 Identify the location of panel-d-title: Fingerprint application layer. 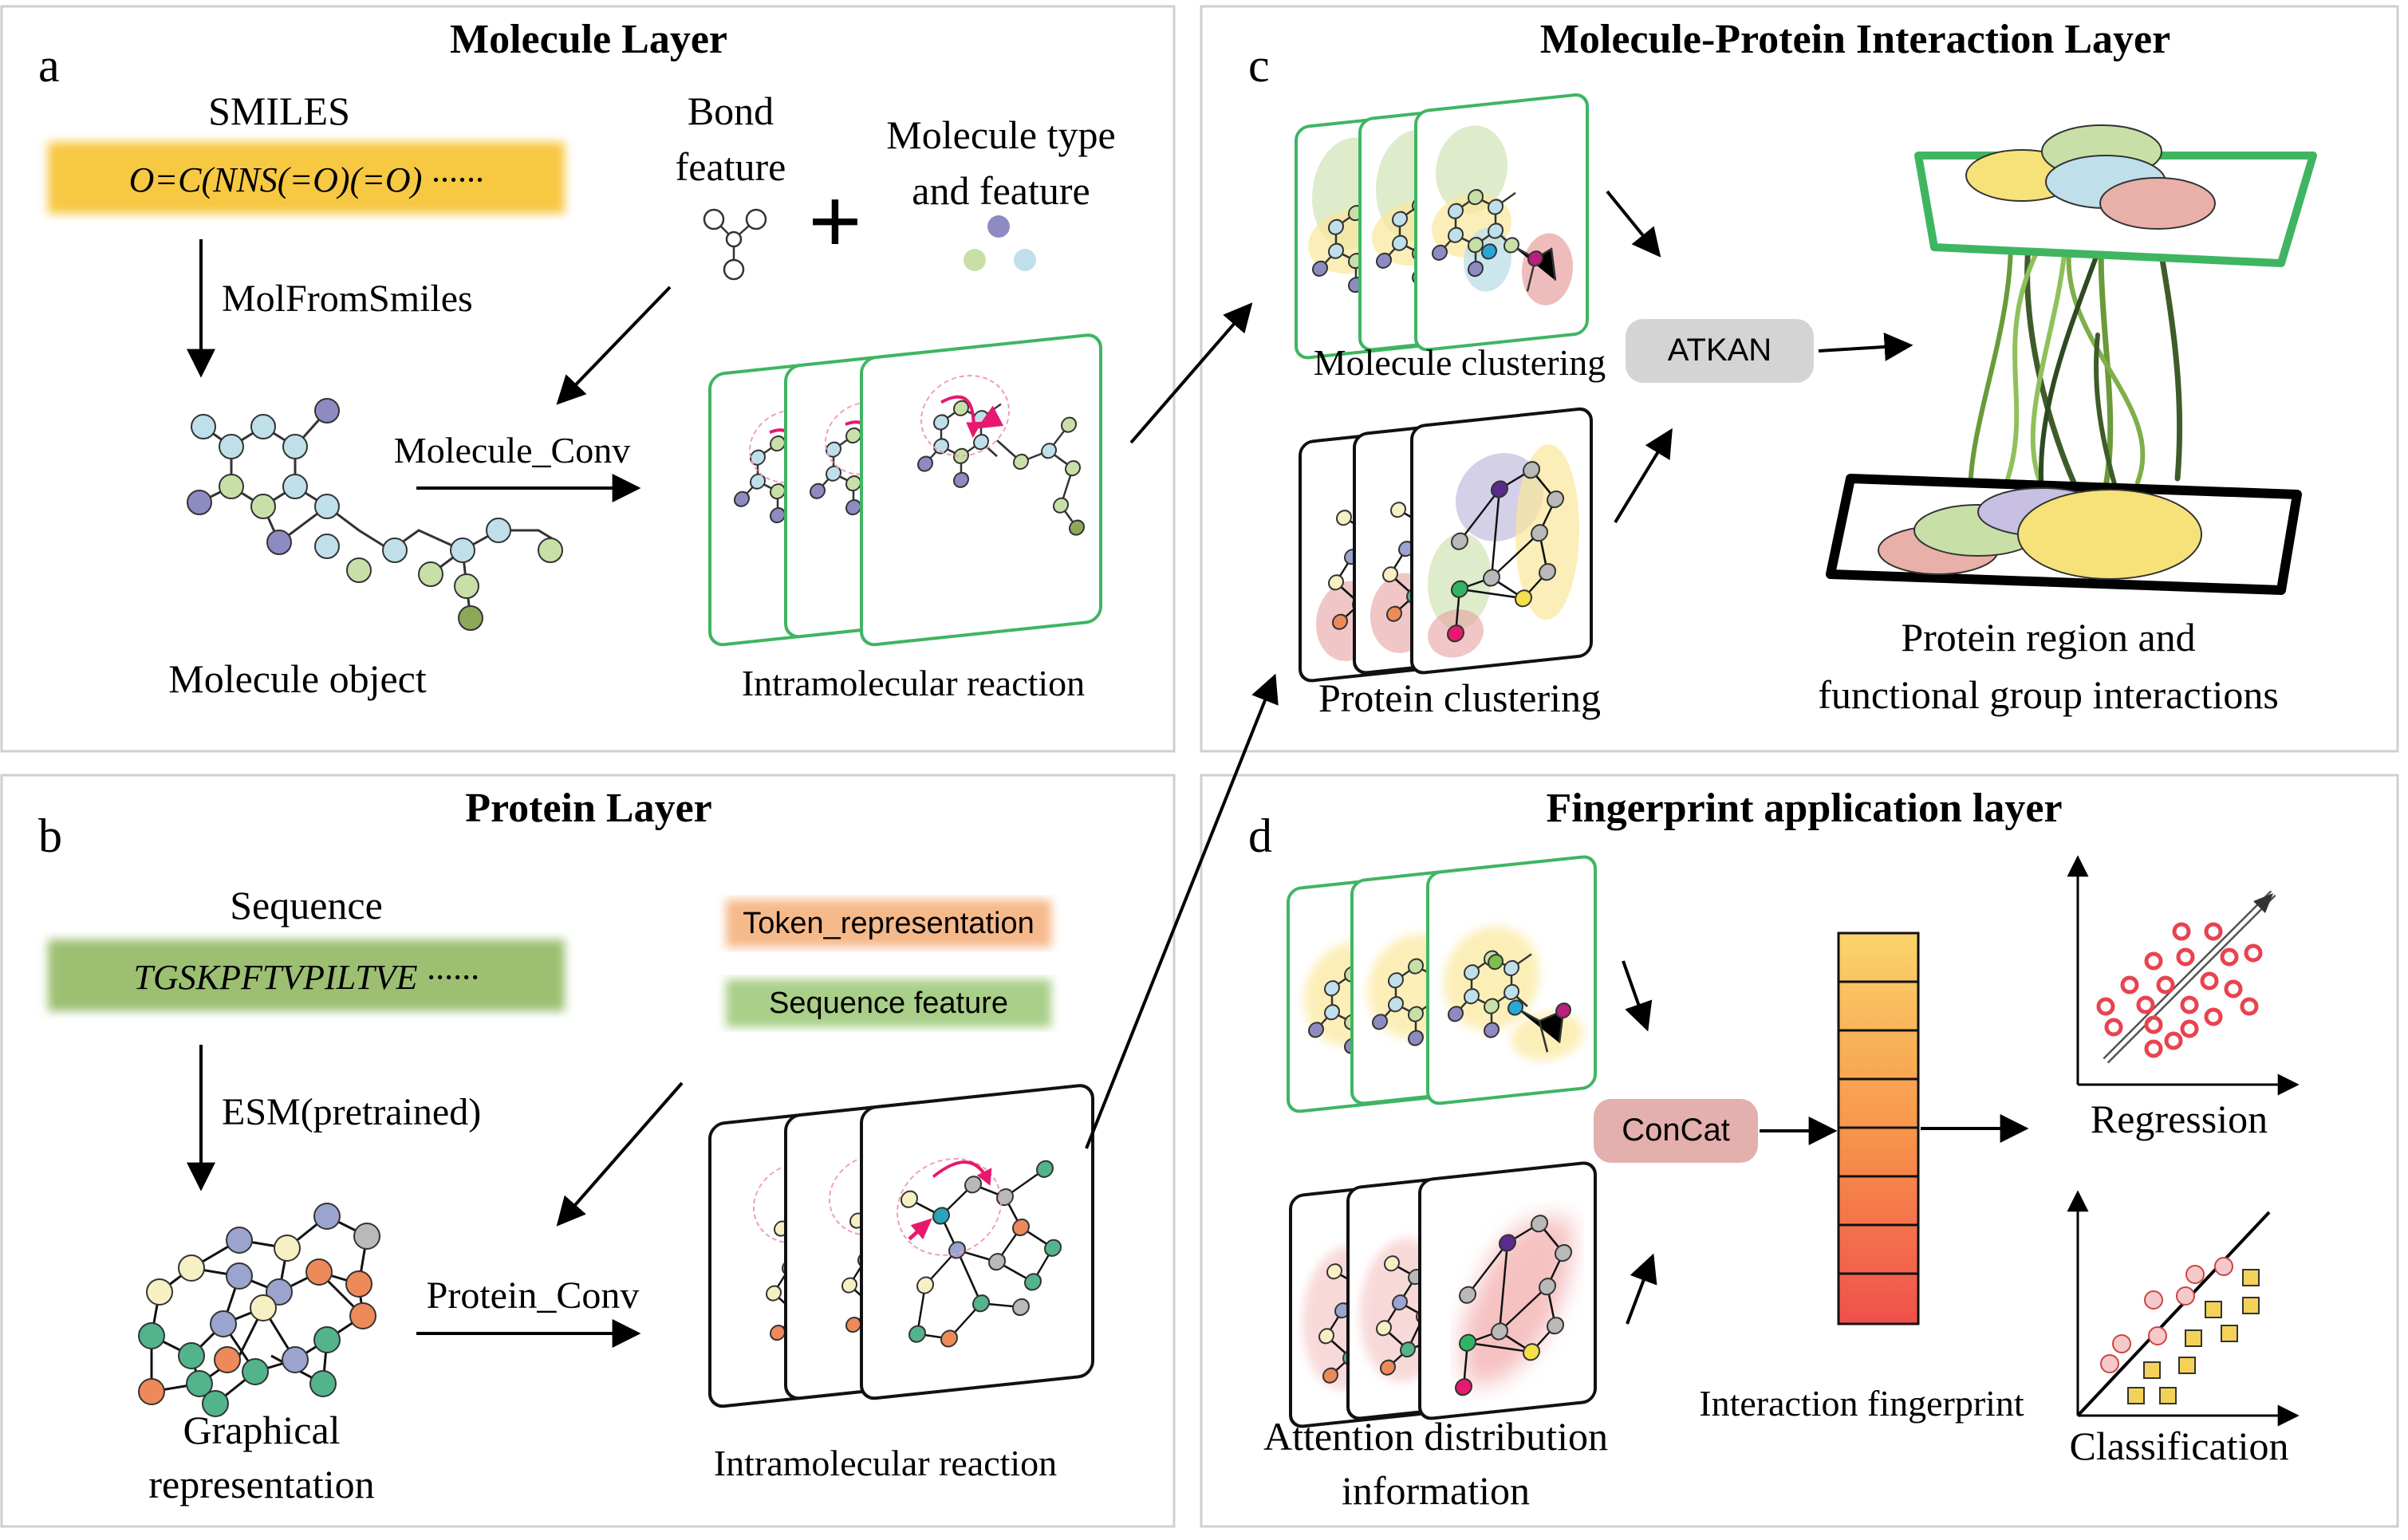
(1804, 808).